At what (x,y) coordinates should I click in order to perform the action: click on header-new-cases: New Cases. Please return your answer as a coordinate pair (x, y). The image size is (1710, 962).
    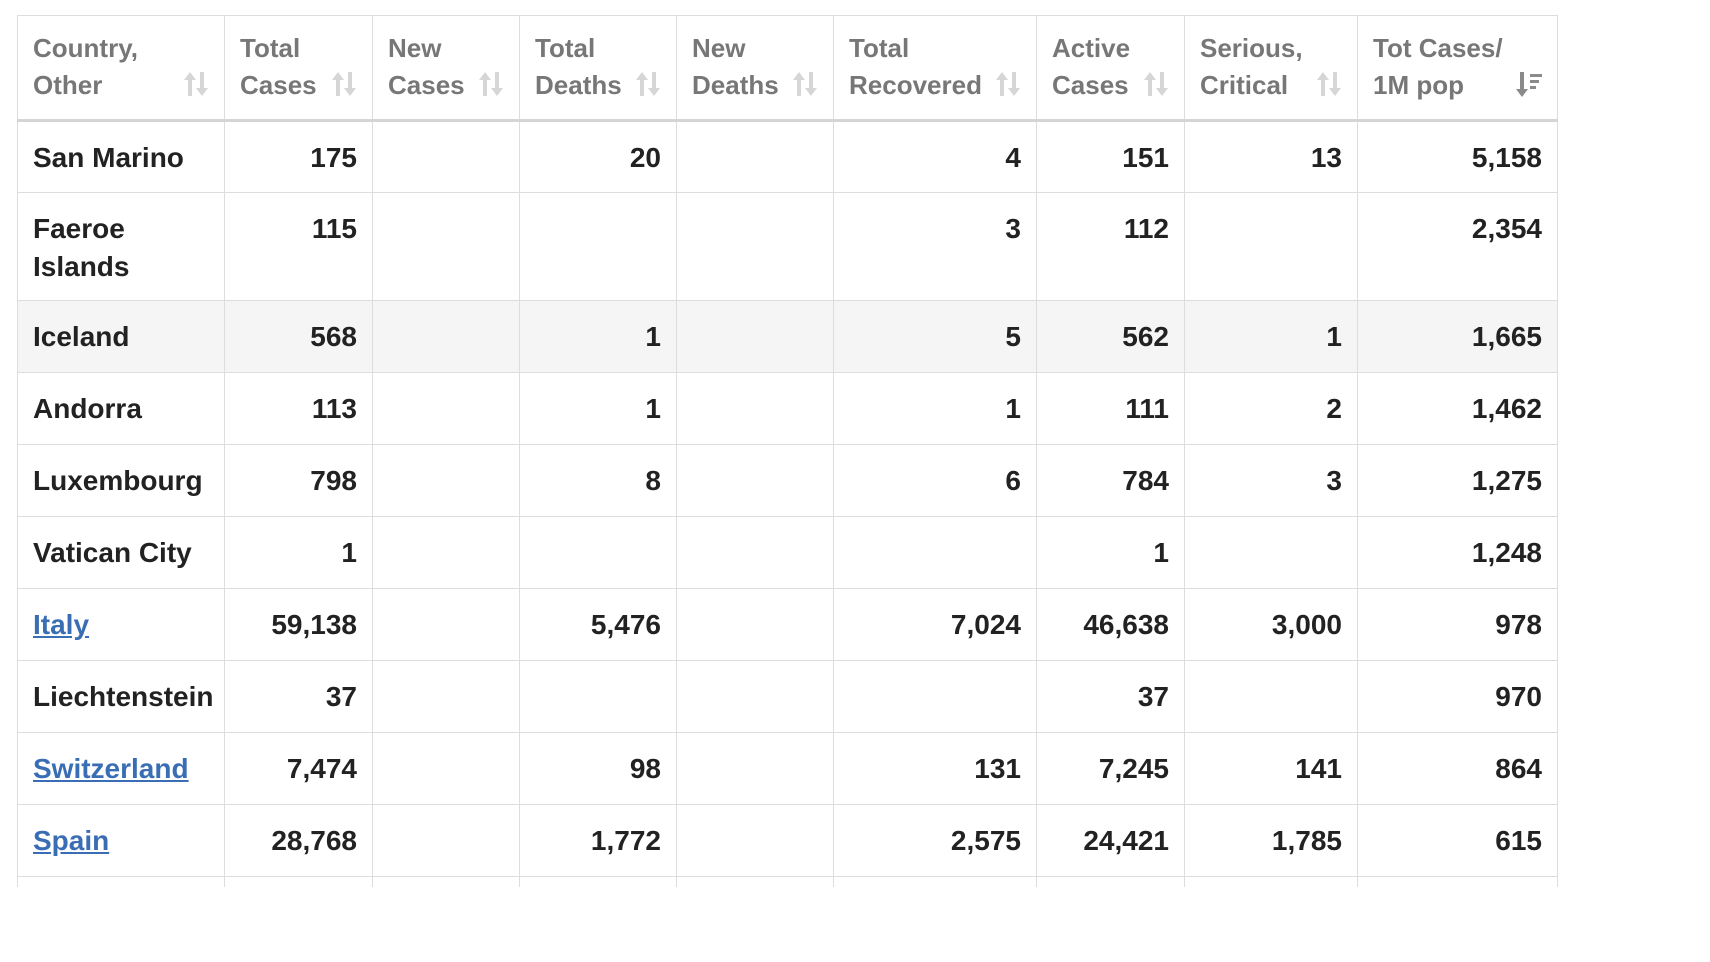
    Looking at the image, I should click on (446, 68).